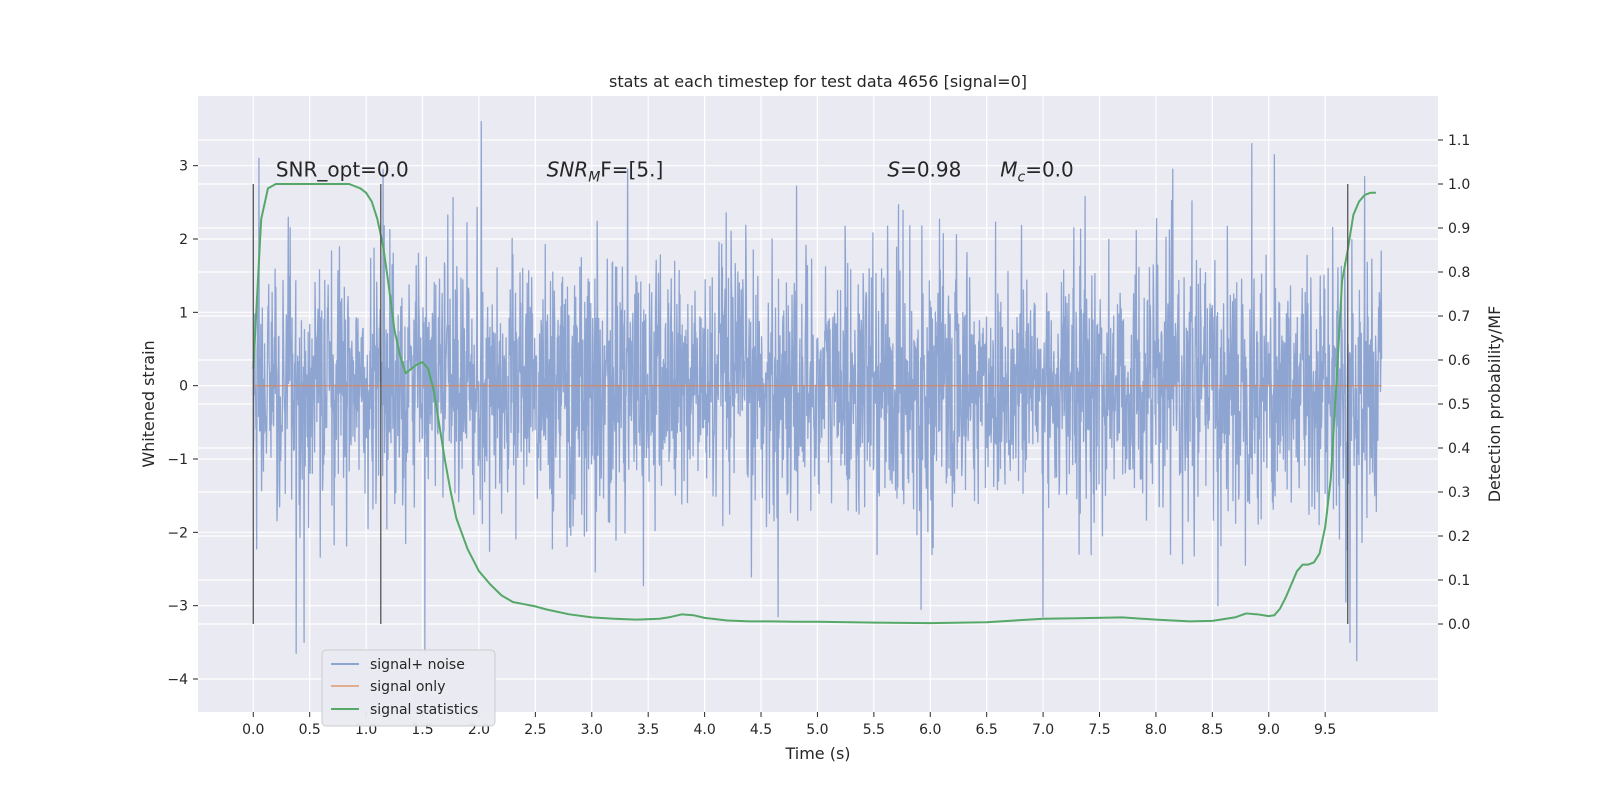 This screenshot has height=800, width=1600. I want to click on y-tick-label-left: 2, so click(183, 240).